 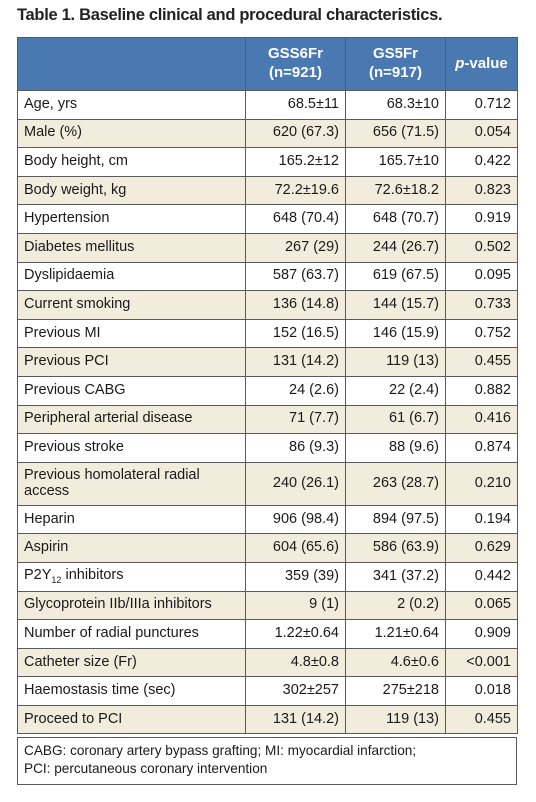 I want to click on table-row: Previous PCI 131 (14.2) 119 (13) 0.455, so click(x=267, y=362).